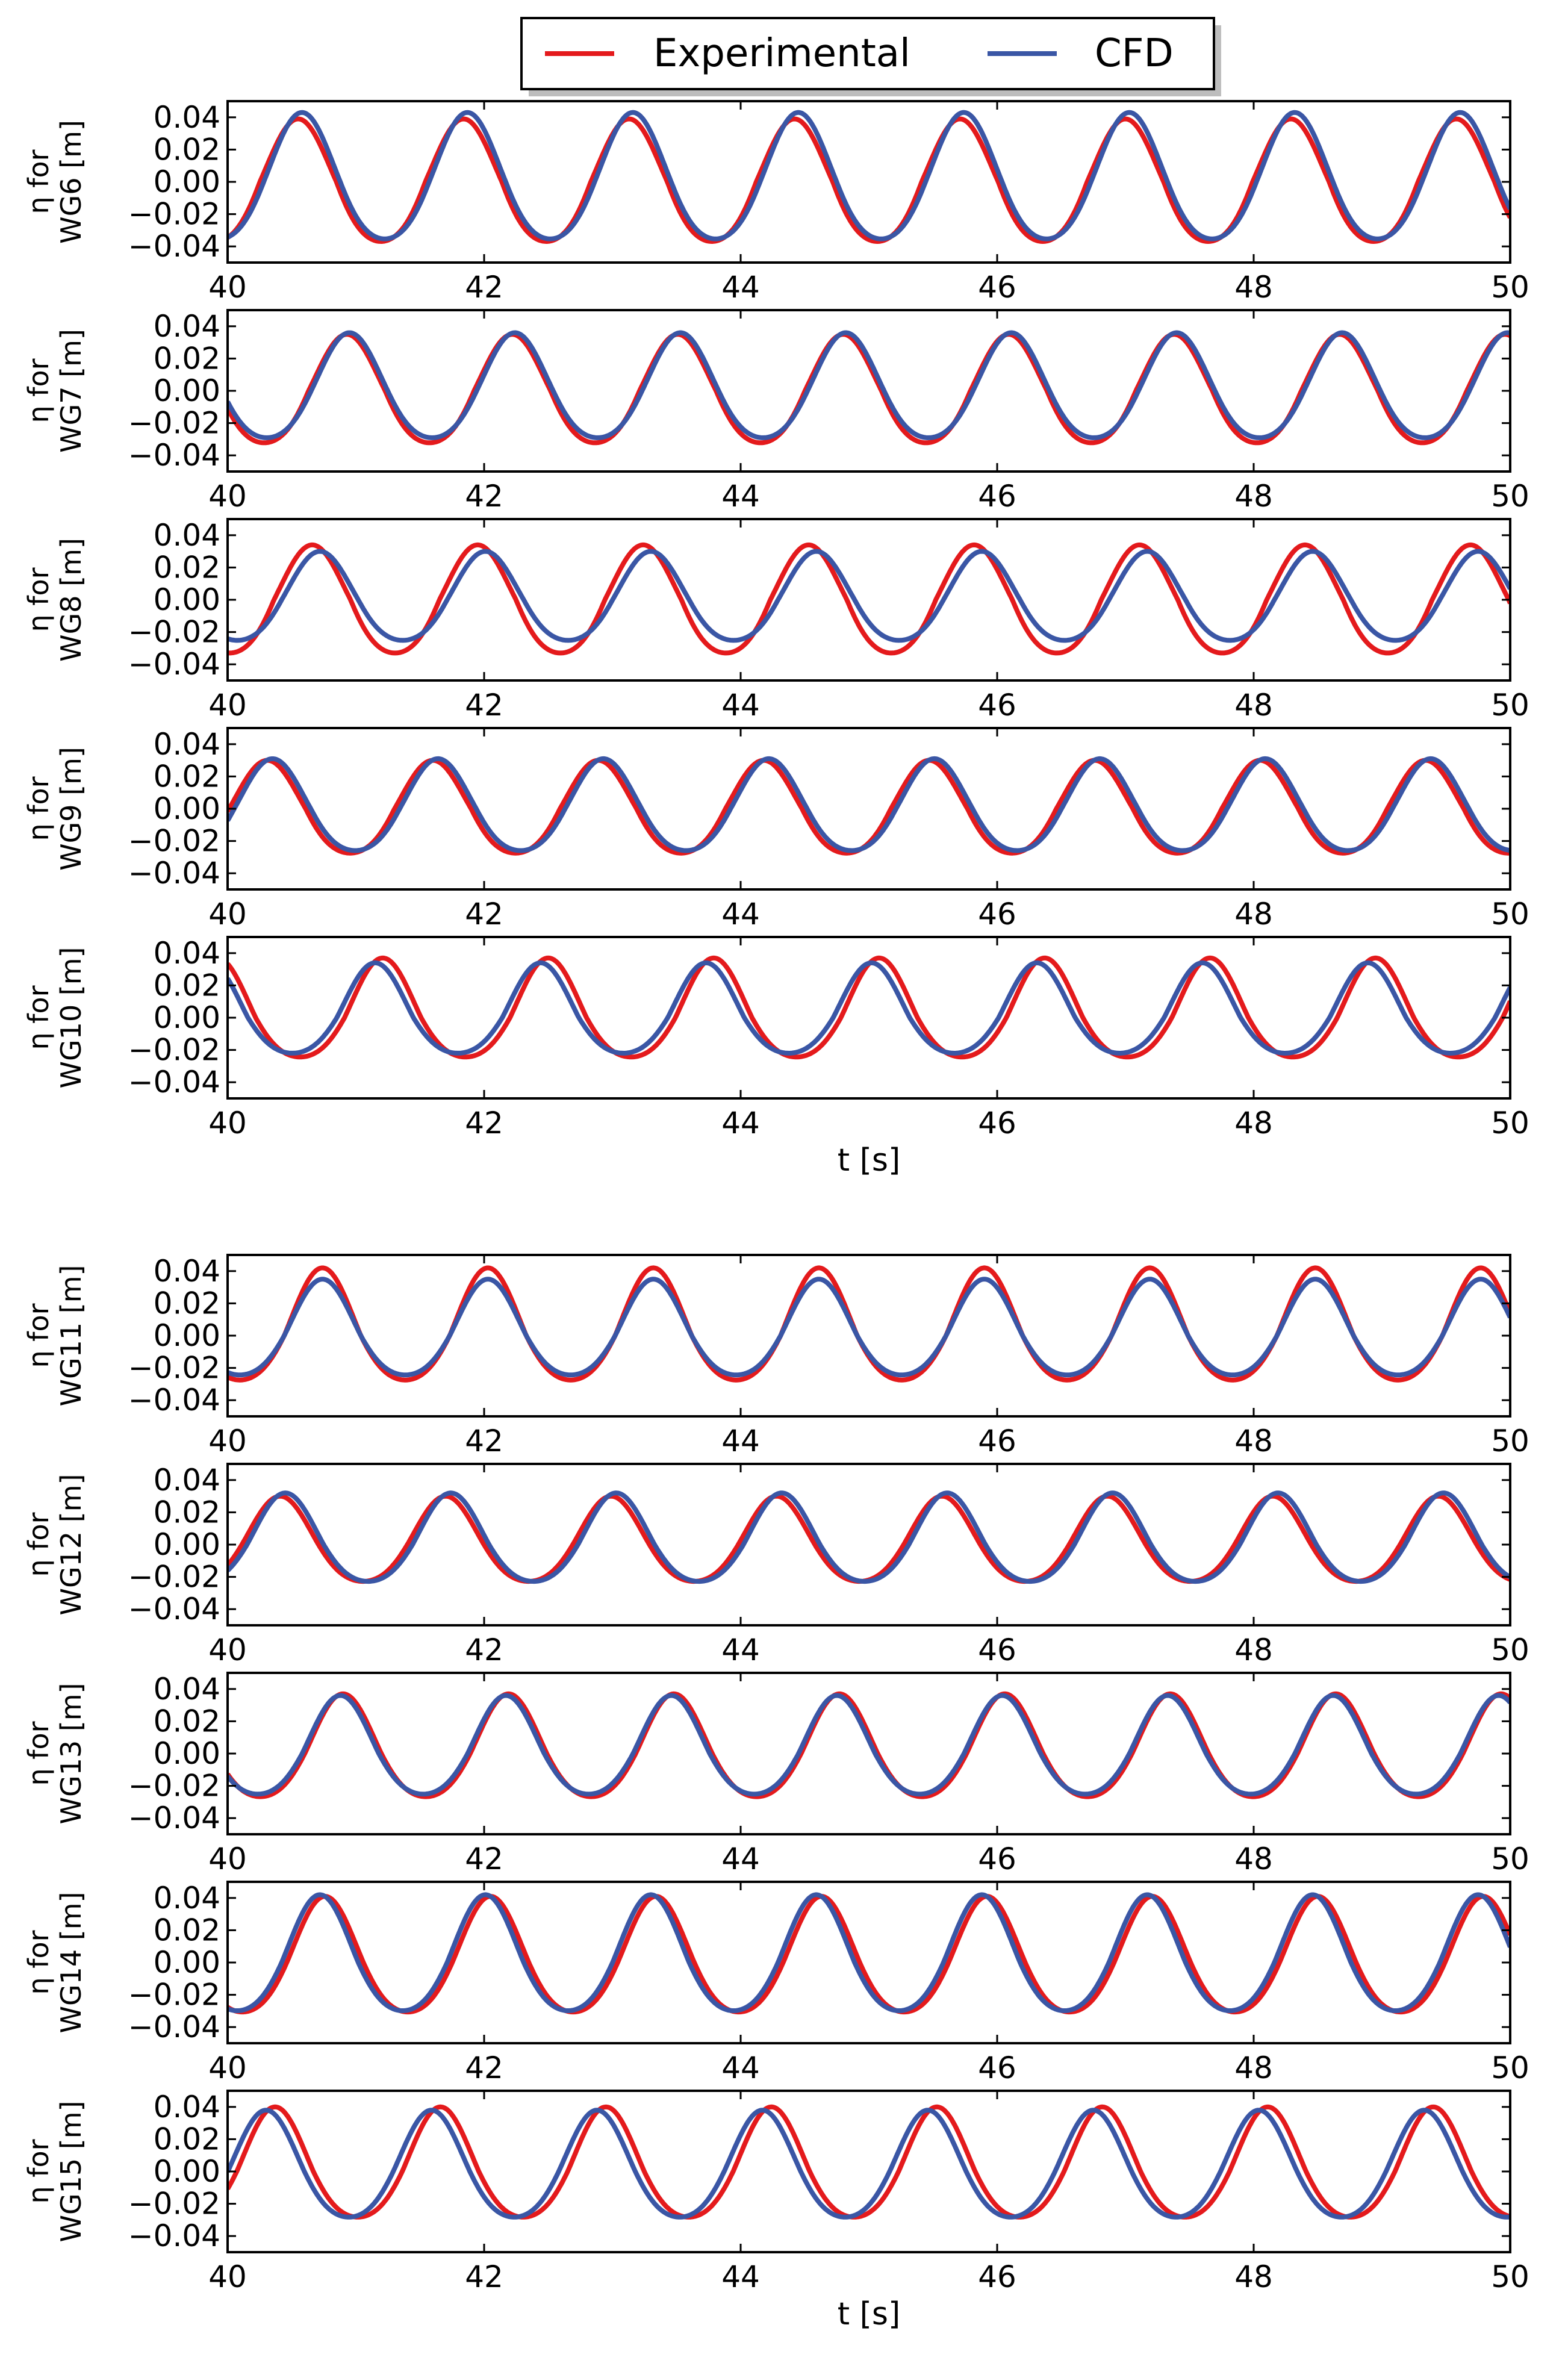  I want to click on plot-frame, so click(869, 391).